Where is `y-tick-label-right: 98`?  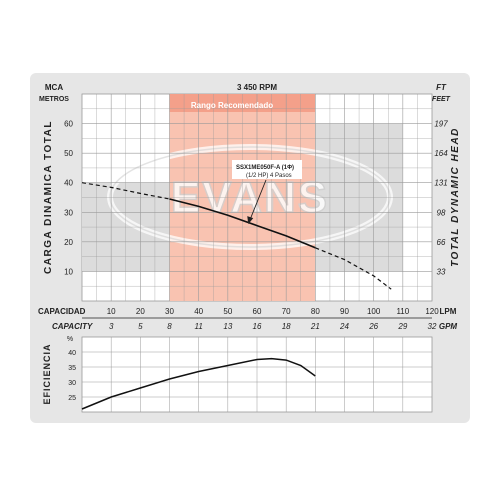
y-tick-label-right: 98 is located at coordinates (441, 212).